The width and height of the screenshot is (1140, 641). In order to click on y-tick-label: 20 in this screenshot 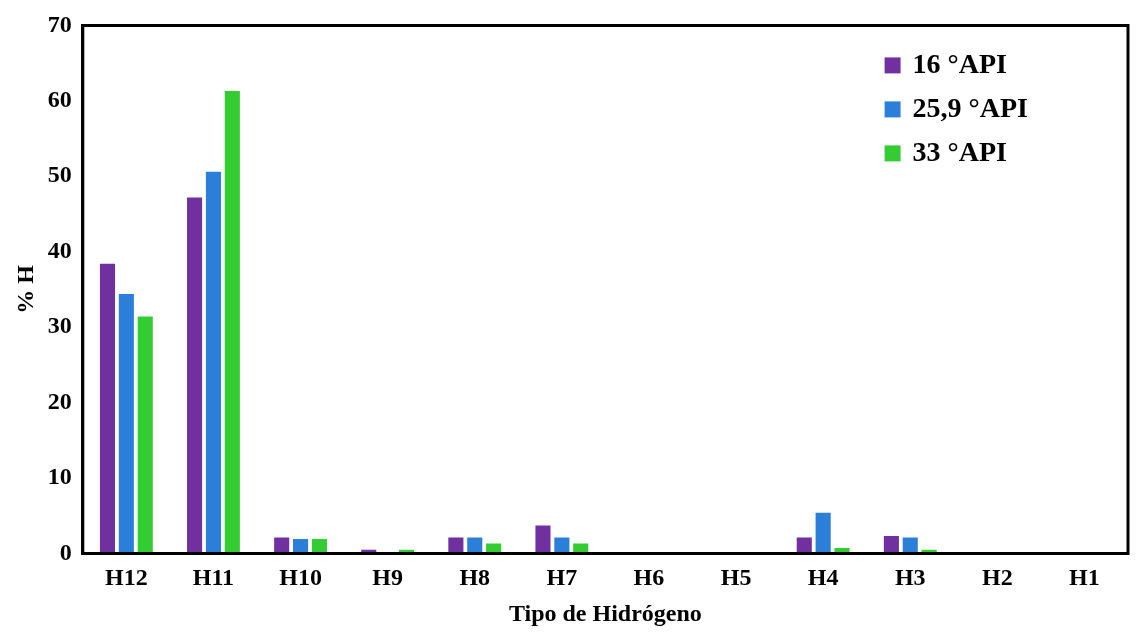, I will do `click(59, 400)`.